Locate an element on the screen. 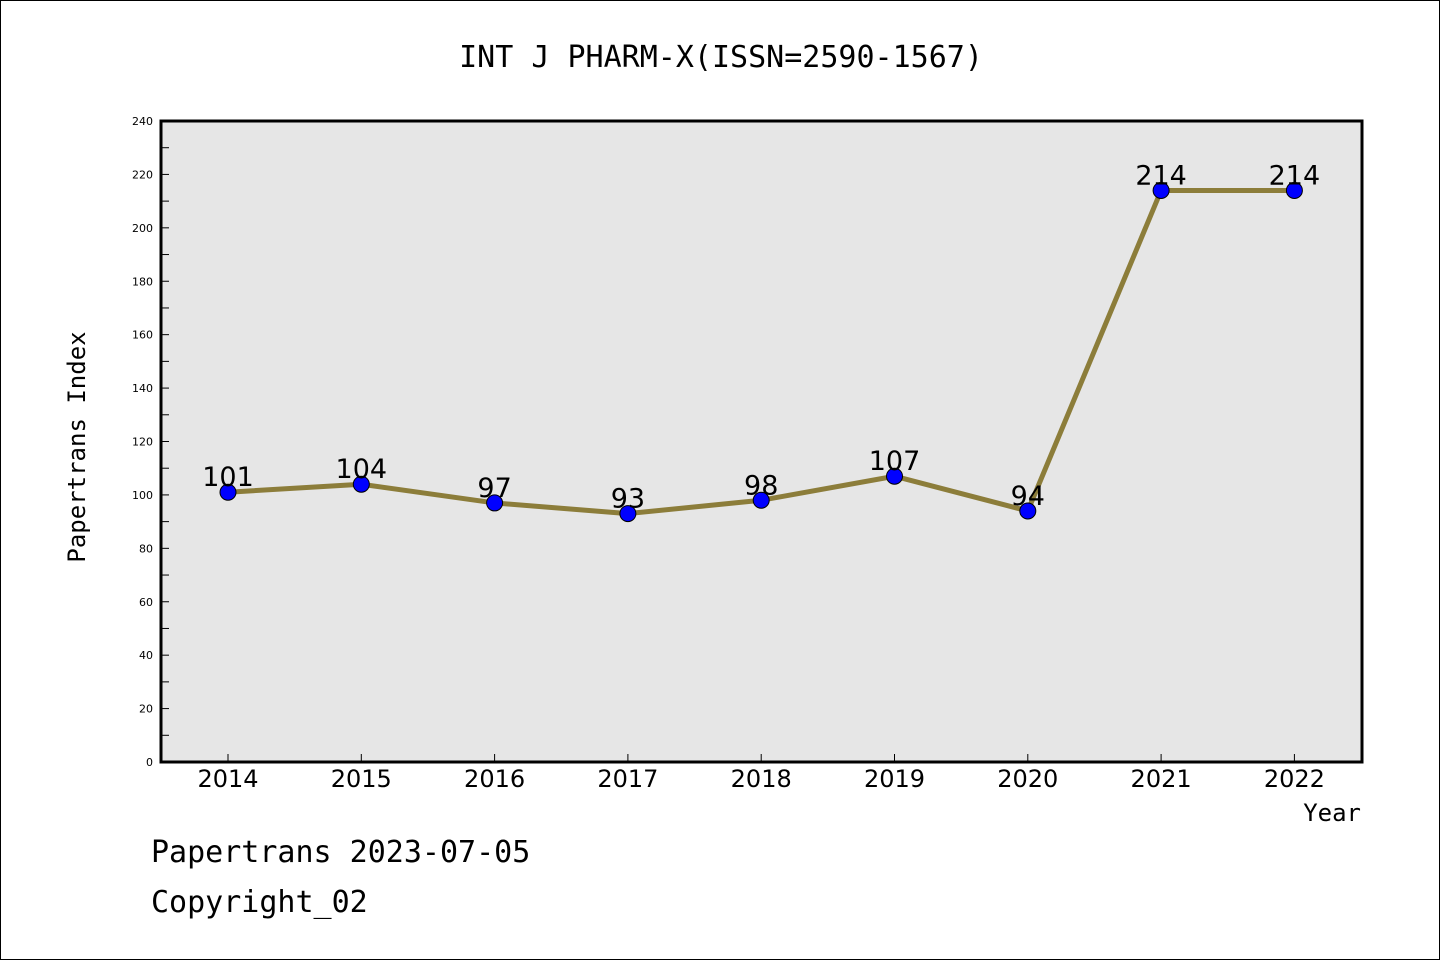  footer-copyright: Copyright_02 is located at coordinates (259, 902).